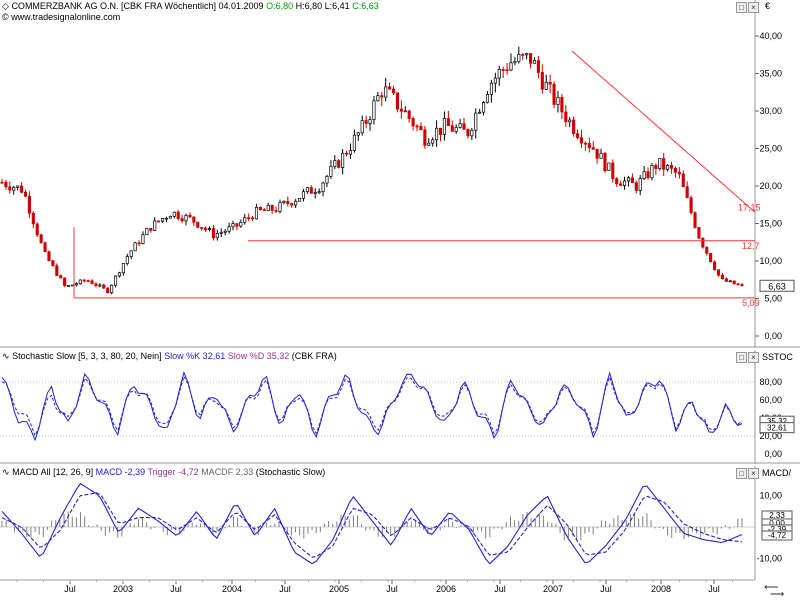 This screenshot has width=800, height=600. Describe the element at coordinates (120, 472) in the screenshot. I see `macd-value: MACD -2,39` at that location.